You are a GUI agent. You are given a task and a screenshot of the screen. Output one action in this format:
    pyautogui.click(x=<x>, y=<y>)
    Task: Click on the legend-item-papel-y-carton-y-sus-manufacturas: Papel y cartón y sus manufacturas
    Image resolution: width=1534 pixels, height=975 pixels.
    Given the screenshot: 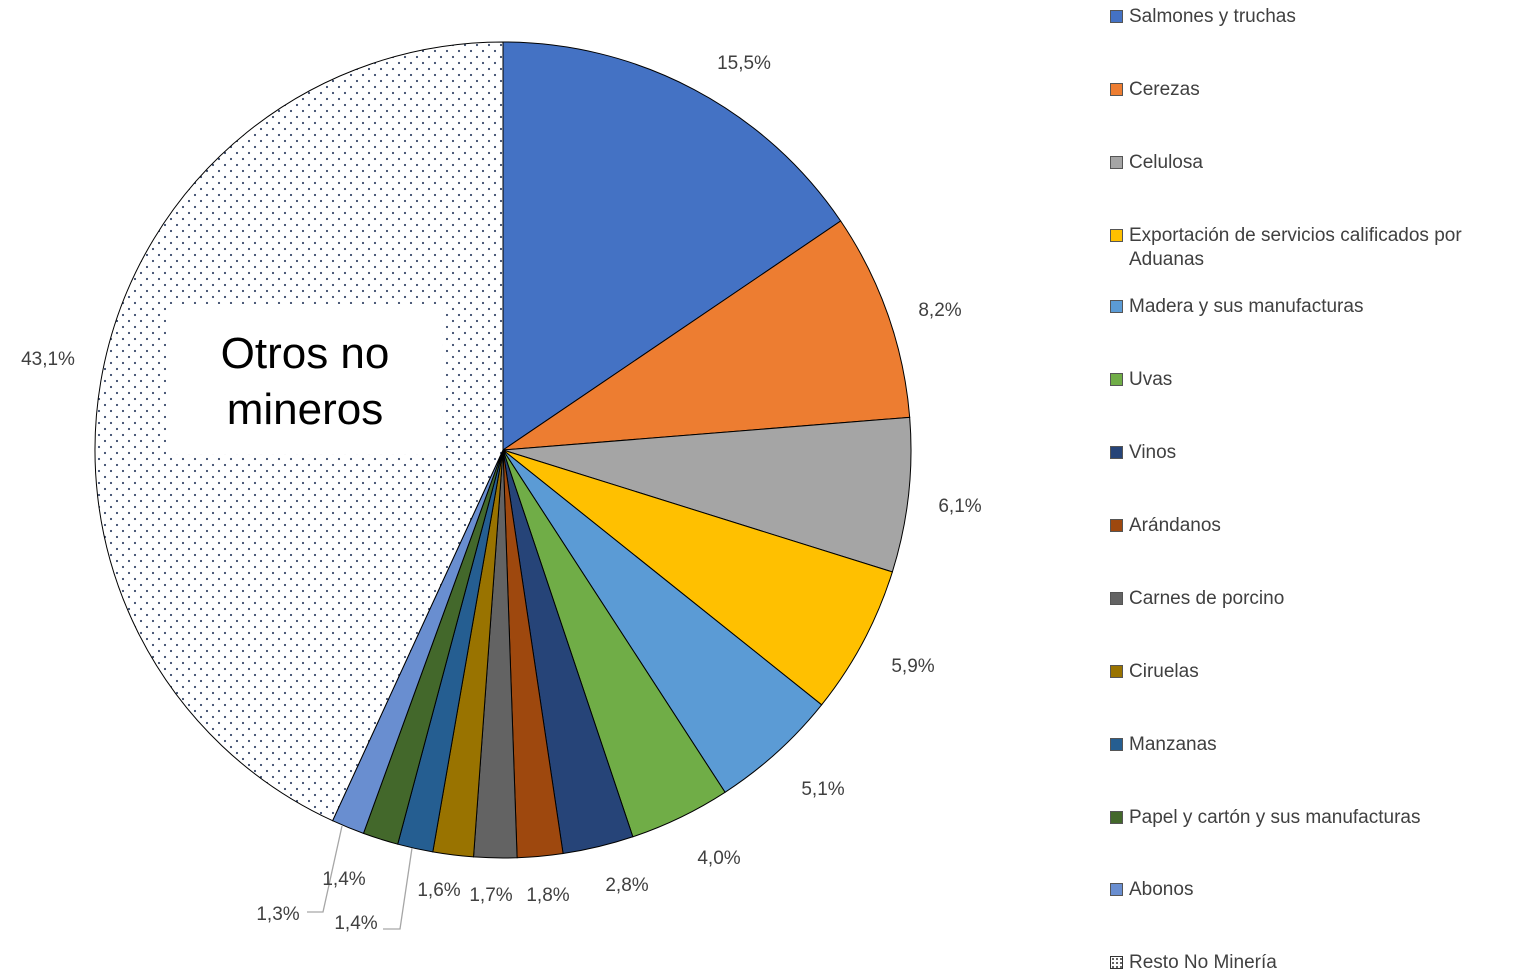 What is the action you would take?
    pyautogui.click(x=1314, y=818)
    